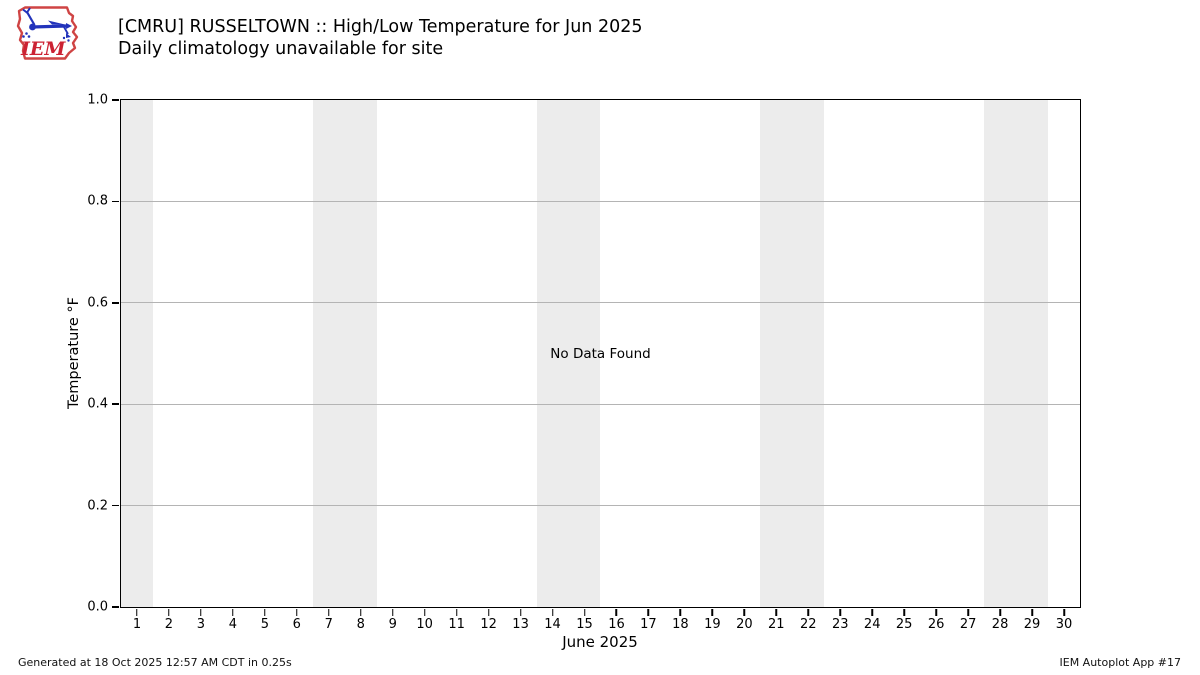 Image resolution: width=1200 pixels, height=675 pixels. What do you see at coordinates (97, 201) in the screenshot?
I see `y-tick-label: 0.8` at bounding box center [97, 201].